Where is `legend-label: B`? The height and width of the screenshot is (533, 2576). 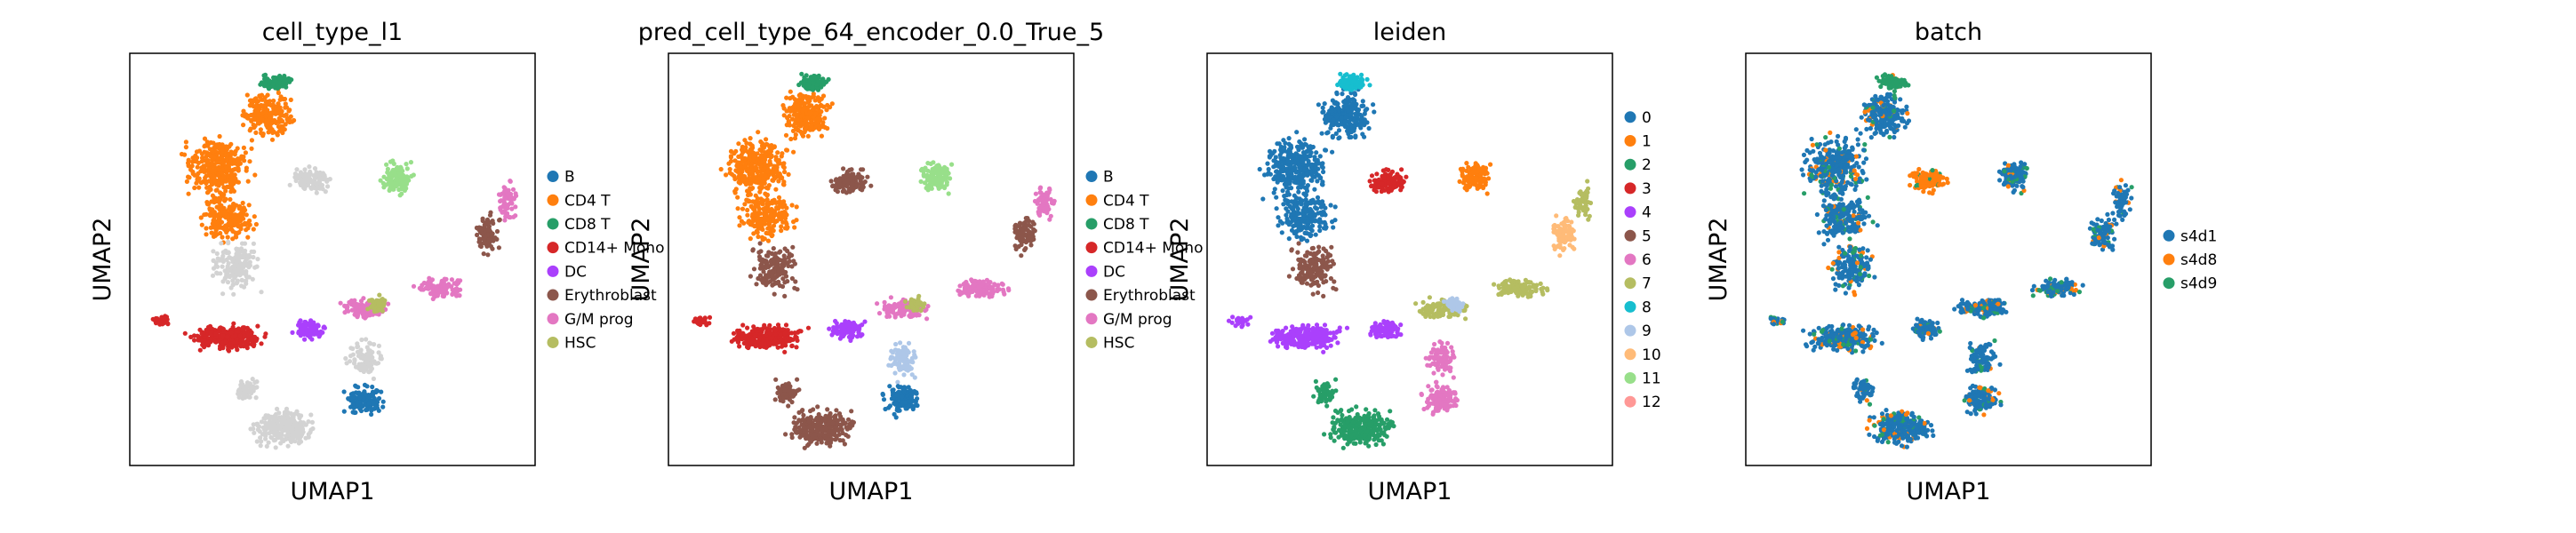 legend-label: B is located at coordinates (569, 178).